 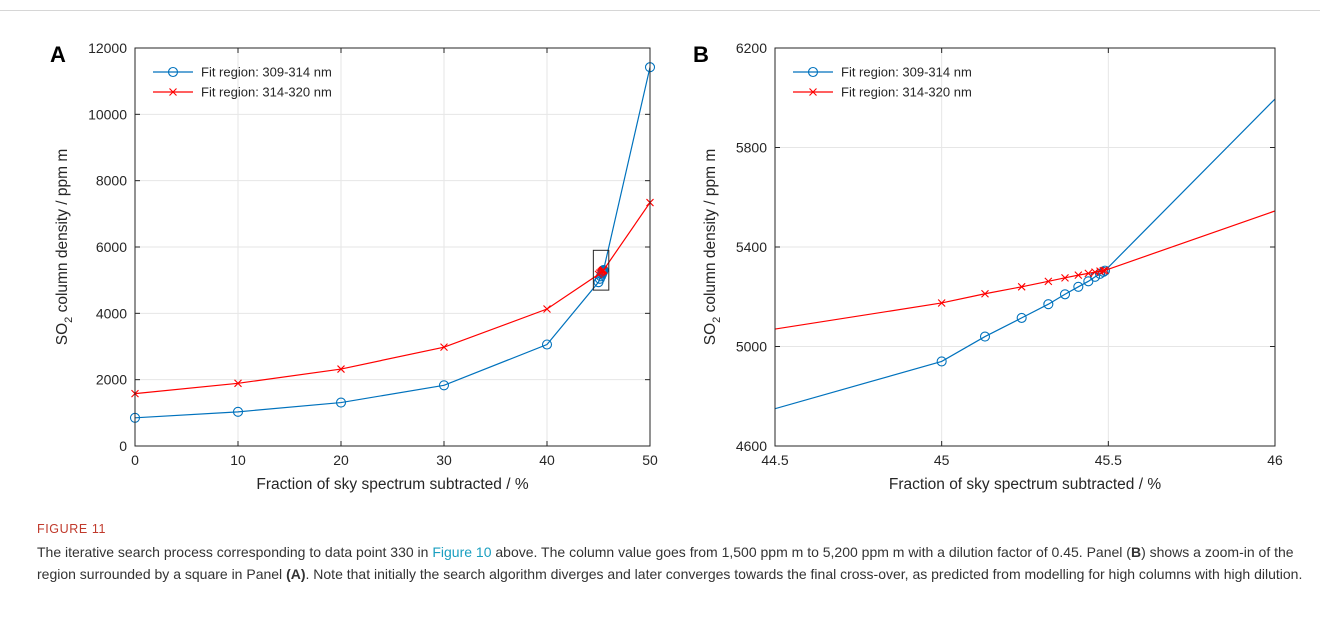 I want to click on figure-10-link: Figure 10, so click(x=462, y=552).